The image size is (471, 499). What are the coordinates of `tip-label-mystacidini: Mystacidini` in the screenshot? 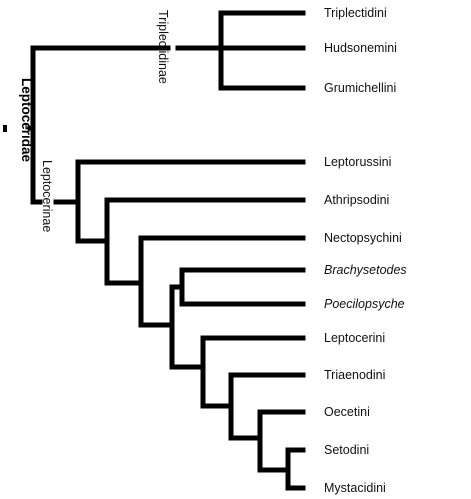 It's located at (355, 488).